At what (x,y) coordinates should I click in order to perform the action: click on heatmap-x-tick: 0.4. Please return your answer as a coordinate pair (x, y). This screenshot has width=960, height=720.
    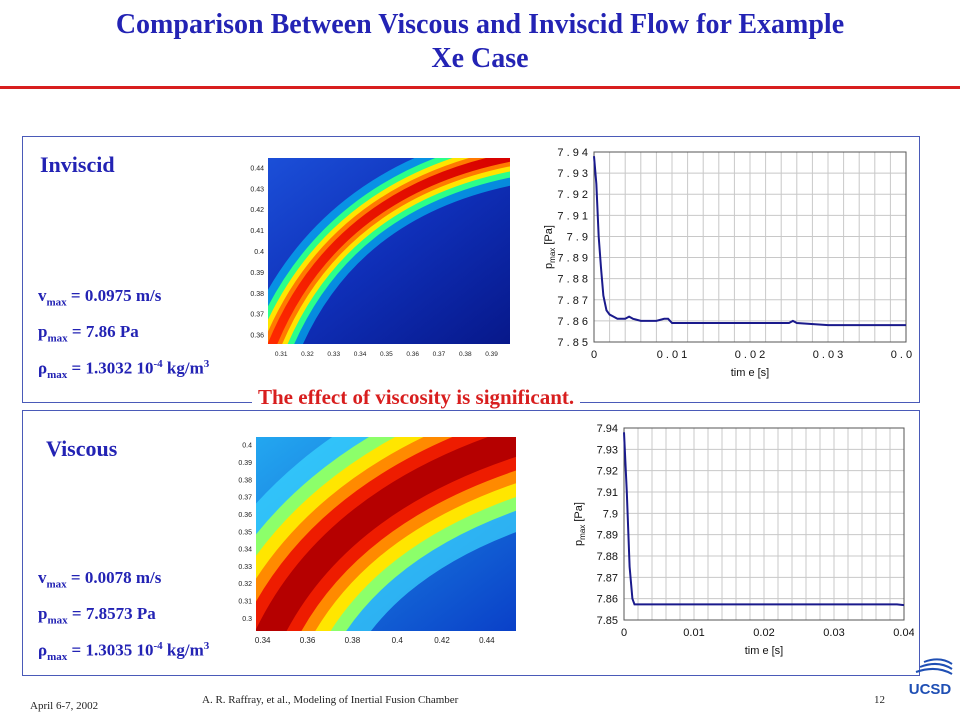
    Looking at the image, I should click on (398, 639).